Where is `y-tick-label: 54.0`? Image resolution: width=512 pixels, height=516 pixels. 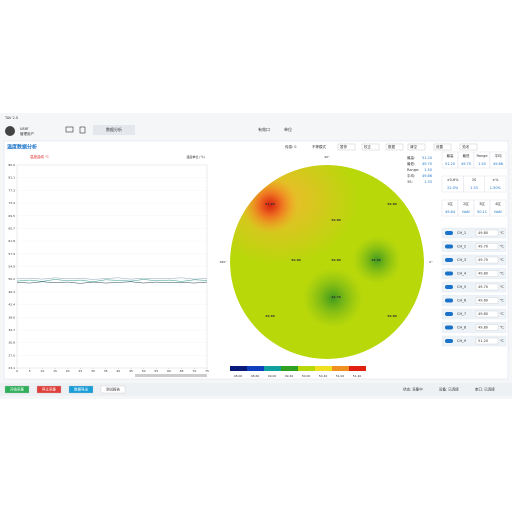 y-tick-label: 54.0 is located at coordinates (11, 267).